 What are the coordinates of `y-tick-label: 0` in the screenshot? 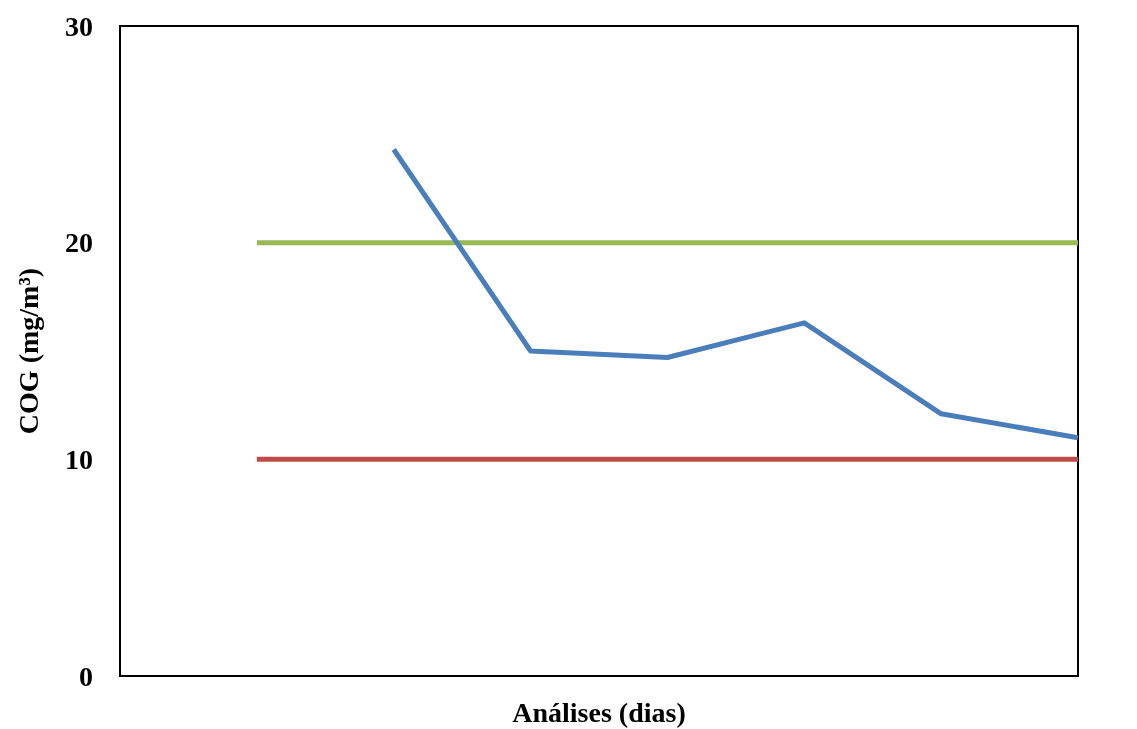 It's located at (86, 676).